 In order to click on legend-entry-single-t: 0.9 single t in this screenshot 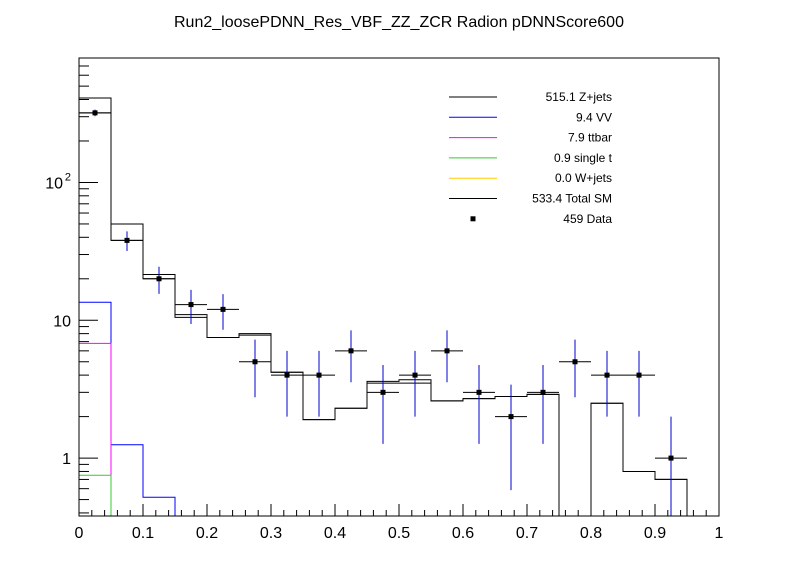, I will do `click(531, 158)`.